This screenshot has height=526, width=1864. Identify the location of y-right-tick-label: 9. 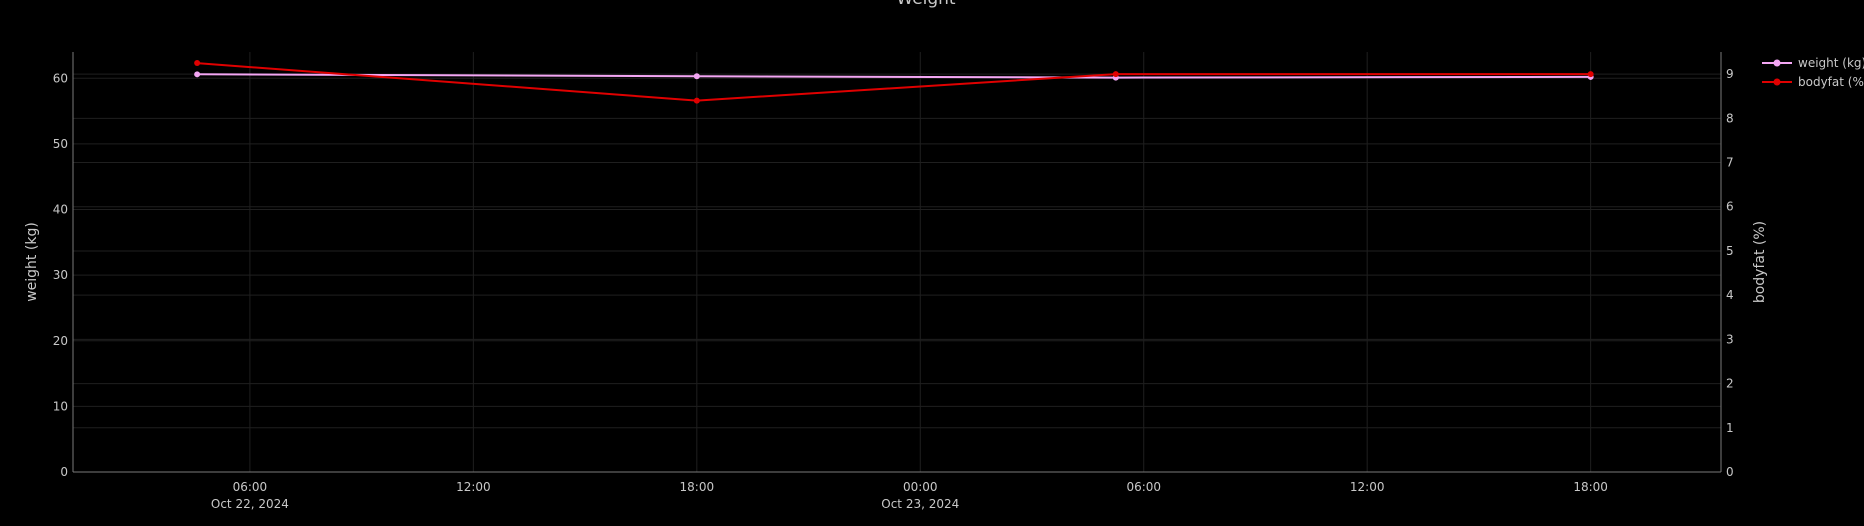
(1730, 74).